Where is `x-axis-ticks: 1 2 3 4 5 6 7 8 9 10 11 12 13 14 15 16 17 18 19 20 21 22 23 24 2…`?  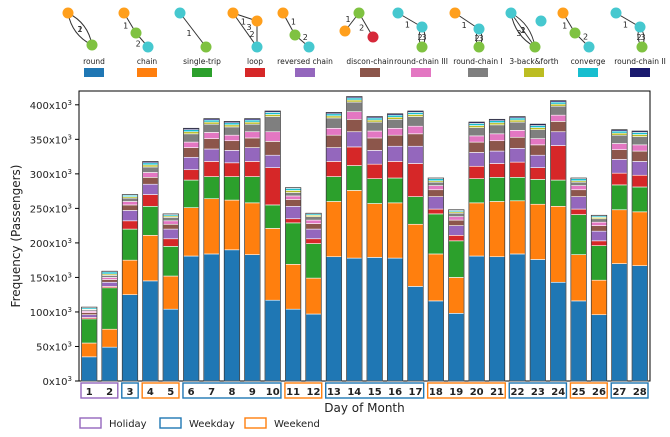 x-axis-ticks: 1 2 3 4 5 6 7 8 9 10 11 12 13 14 15 16 17 18 19 20 21 22 23 24 2… is located at coordinates (364, 390).